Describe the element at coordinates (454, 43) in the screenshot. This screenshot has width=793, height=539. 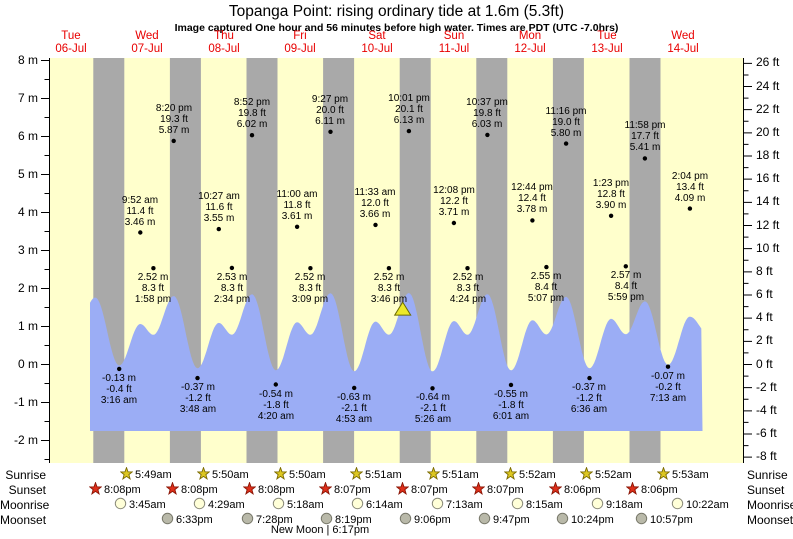
I see `day-label-11-Jul: Sun 11-Jul` at that location.